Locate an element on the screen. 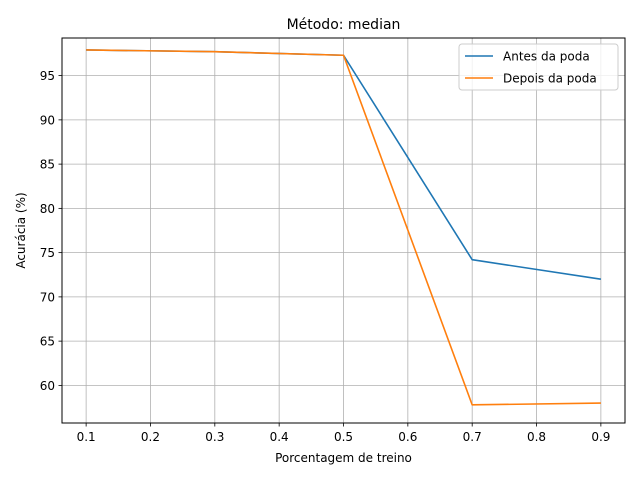 Image resolution: width=640 pixels, height=484 pixels. y-tick-label: 85 is located at coordinates (47, 165).